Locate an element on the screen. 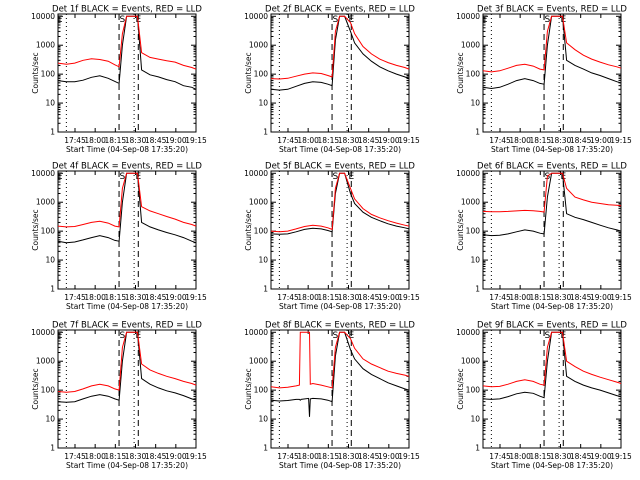 This screenshot has width=640, height=480. panel-title: Det 7f BLACK = Events, RED = LLD is located at coordinates (127, 326).